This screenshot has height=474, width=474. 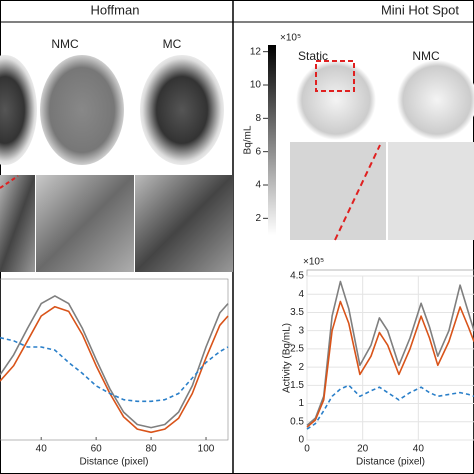 What do you see at coordinates (301, 294) in the screenshot?
I see `y-tick-label: 4` at bounding box center [301, 294].